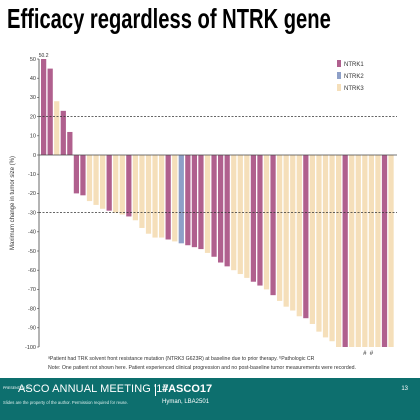 The height and width of the screenshot is (420, 420). What do you see at coordinates (17, 388) in the screenshot?
I see `presented-at-label: PRESENTED AT:` at bounding box center [17, 388].